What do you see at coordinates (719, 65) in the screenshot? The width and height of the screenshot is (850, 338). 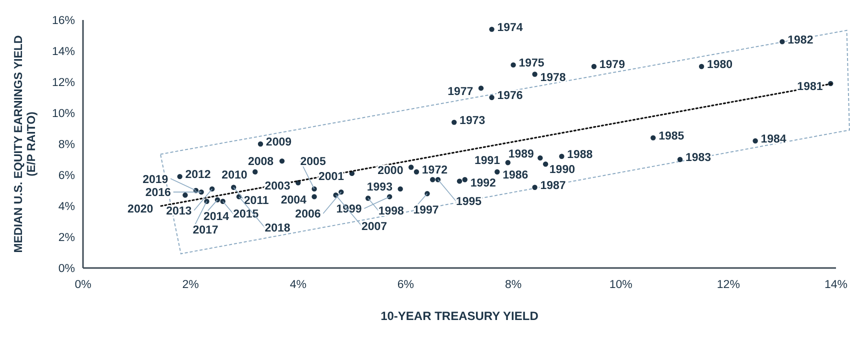 I see `annotation: 1980` at bounding box center [719, 65].